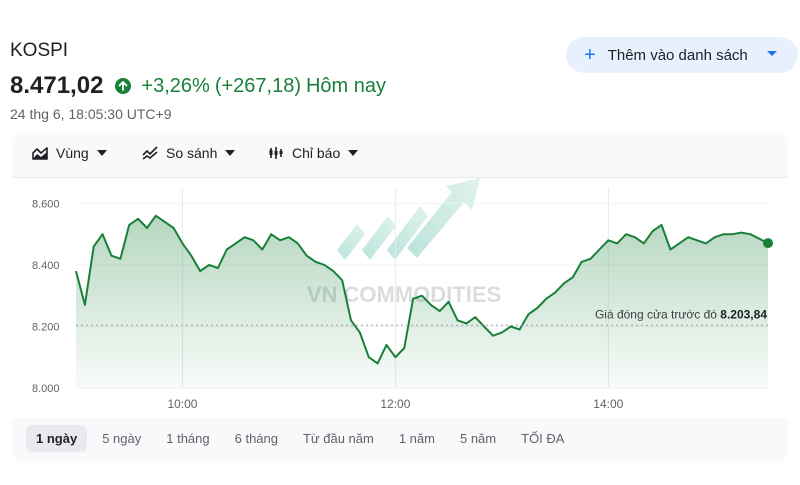  What do you see at coordinates (150, 153) in the screenshot?
I see `compare-icon` at bounding box center [150, 153].